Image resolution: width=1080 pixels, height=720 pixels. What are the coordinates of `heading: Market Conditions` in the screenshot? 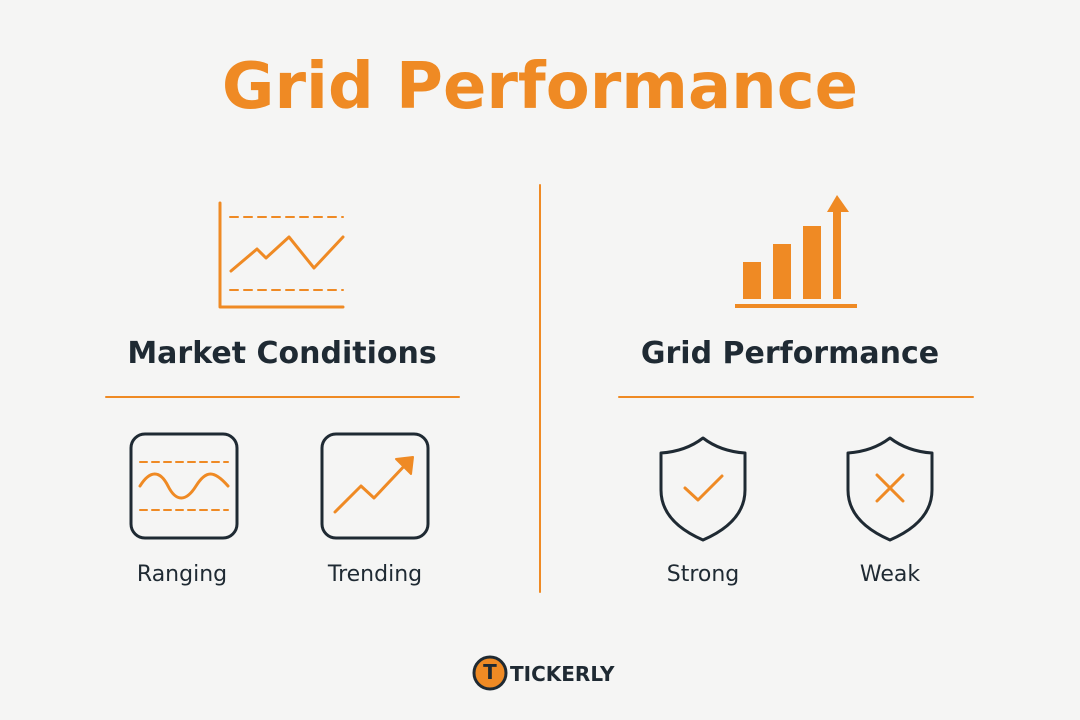 It's located at (282, 353).